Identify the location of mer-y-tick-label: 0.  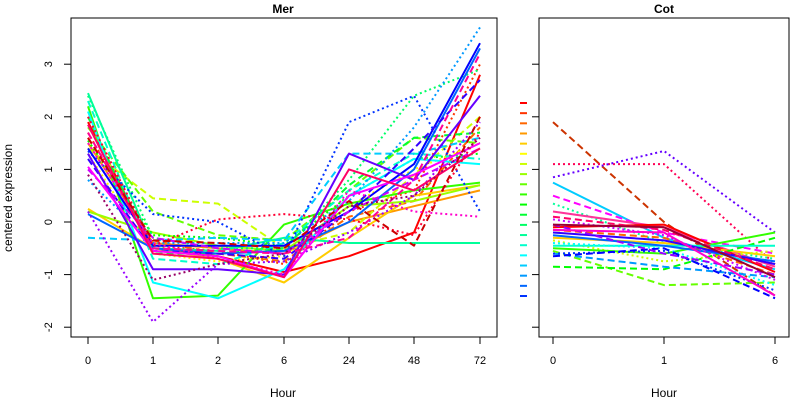
(49, 222).